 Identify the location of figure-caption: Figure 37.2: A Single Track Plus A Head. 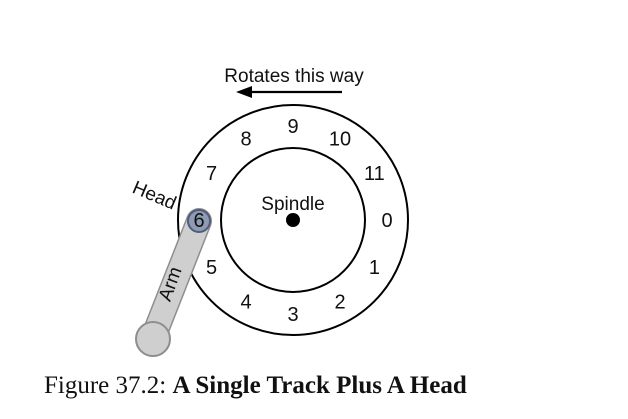
(255, 386).